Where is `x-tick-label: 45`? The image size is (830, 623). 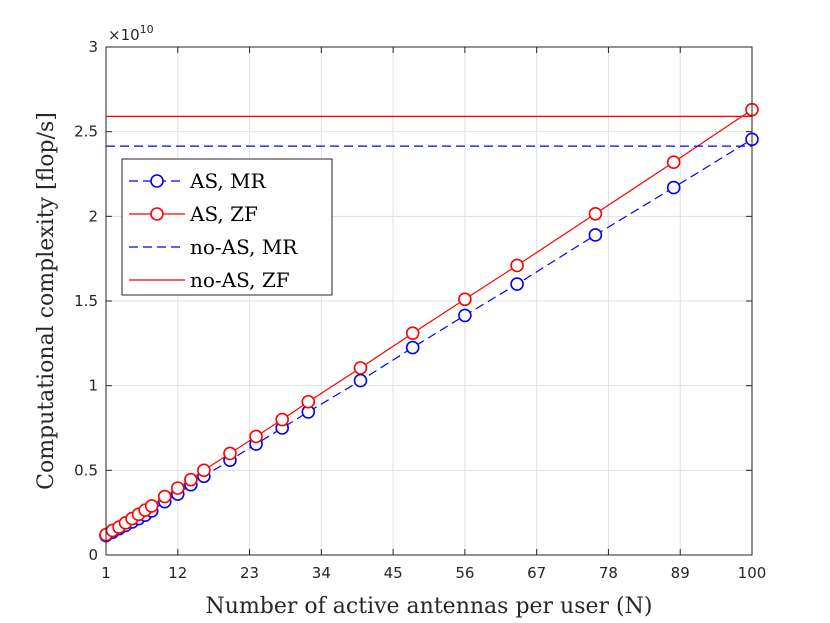
x-tick-label: 45 is located at coordinates (393, 573).